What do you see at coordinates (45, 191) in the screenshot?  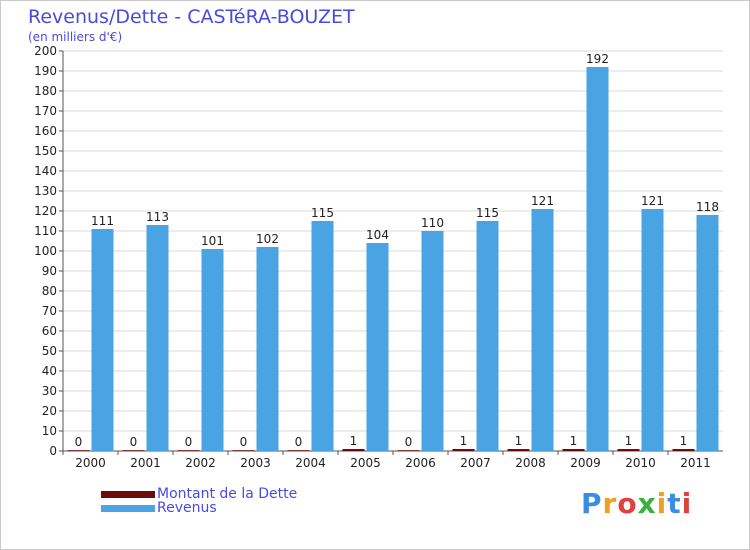 I see `y-tick-label: 130` at bounding box center [45, 191].